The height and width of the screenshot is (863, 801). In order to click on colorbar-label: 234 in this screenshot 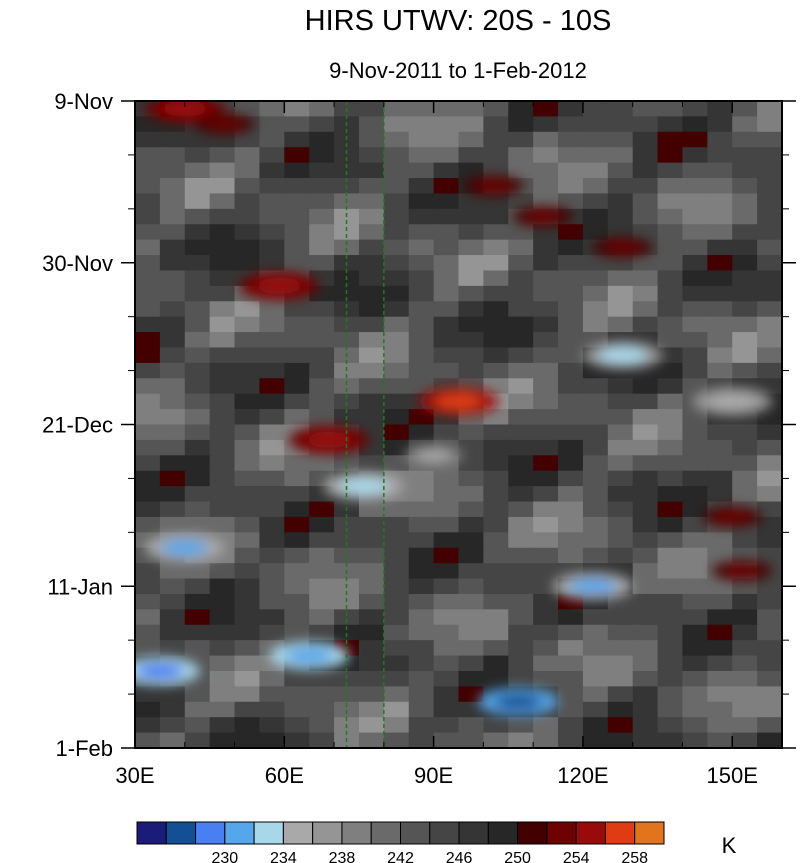, I will do `click(283, 856)`.